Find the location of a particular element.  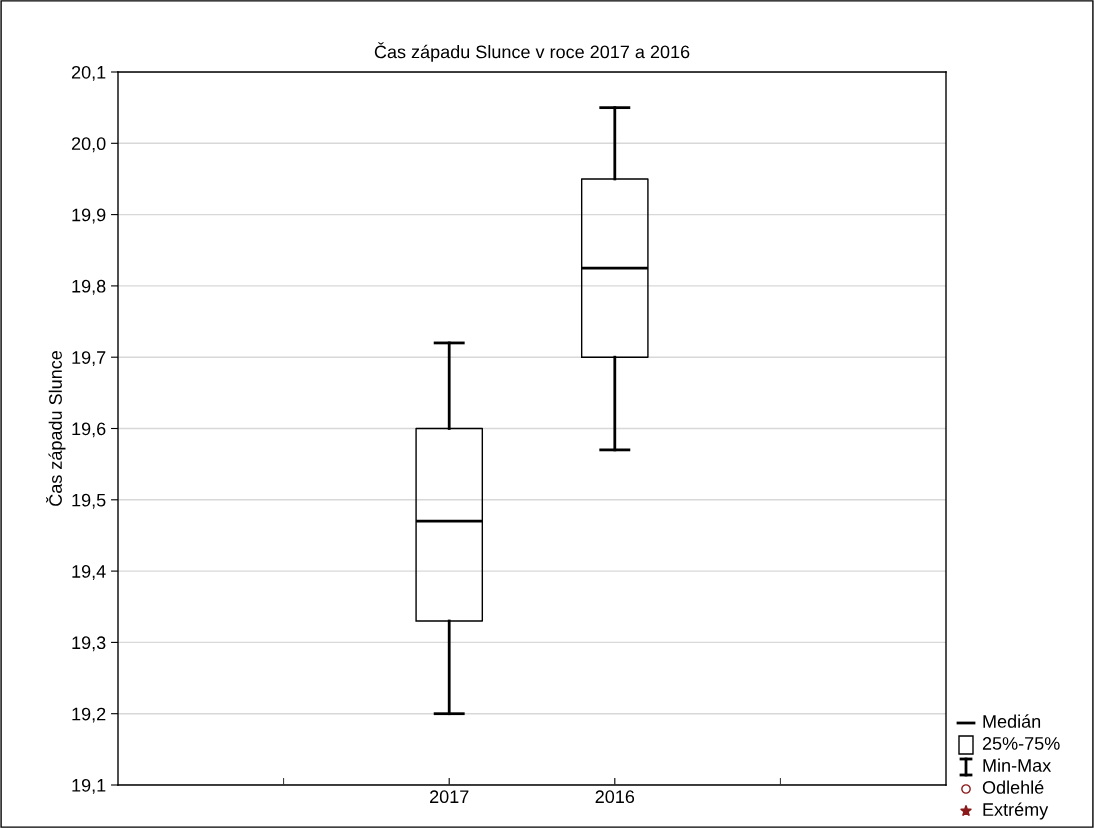

y-tick-label: 19,5 is located at coordinates (89, 501).